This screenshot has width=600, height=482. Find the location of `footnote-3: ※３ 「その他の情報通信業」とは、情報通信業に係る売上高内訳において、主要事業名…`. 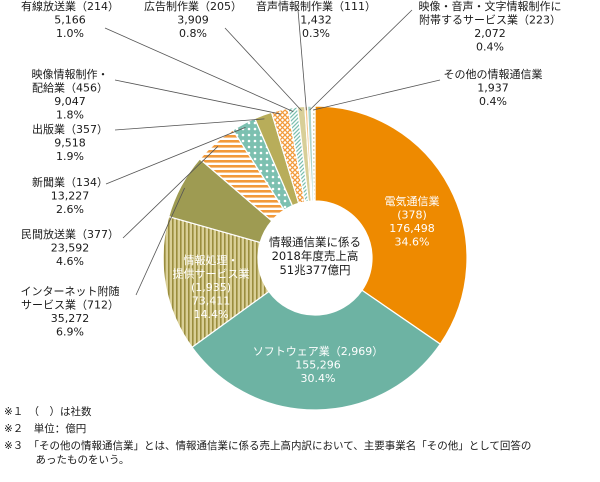

footnote-3: ※３ 「その他の情報通信業」とは、情報通信業に係る売上高内訳において、主要事業名… is located at coordinates (268, 446).